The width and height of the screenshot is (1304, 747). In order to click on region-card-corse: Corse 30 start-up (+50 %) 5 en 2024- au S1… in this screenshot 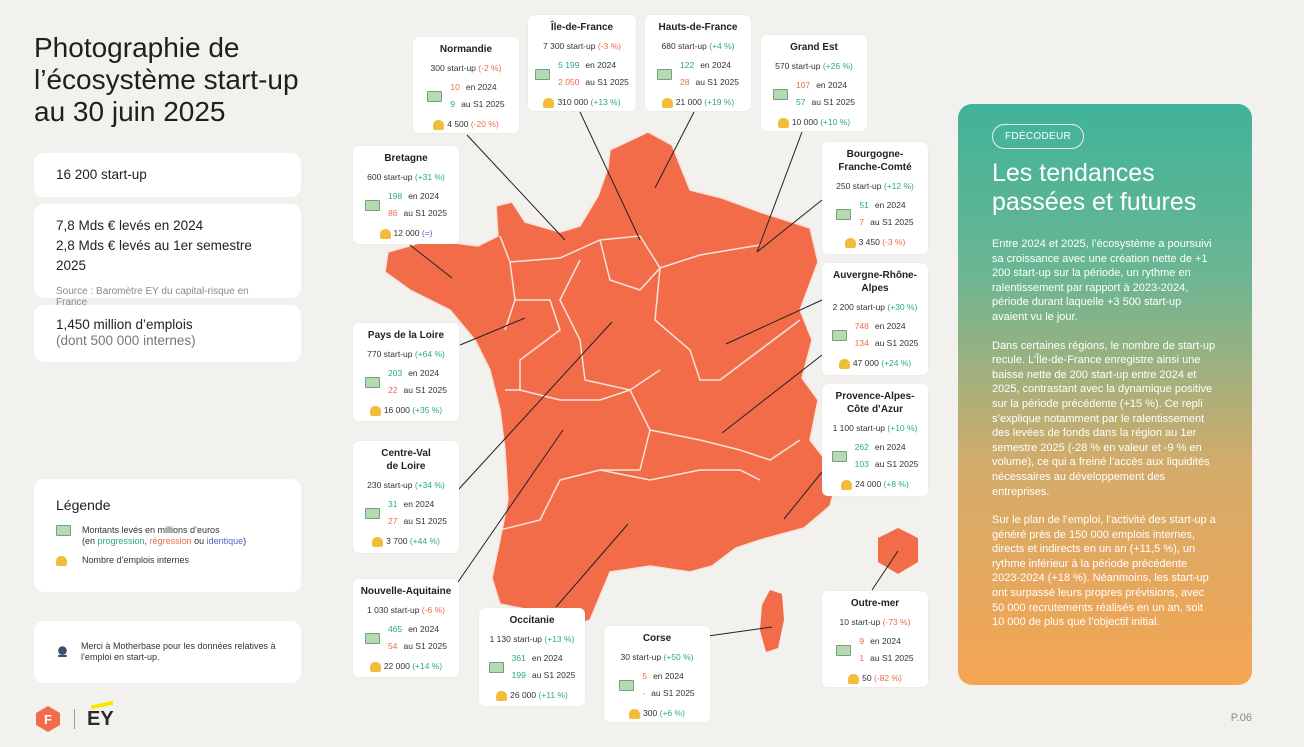, I will do `click(657, 674)`.